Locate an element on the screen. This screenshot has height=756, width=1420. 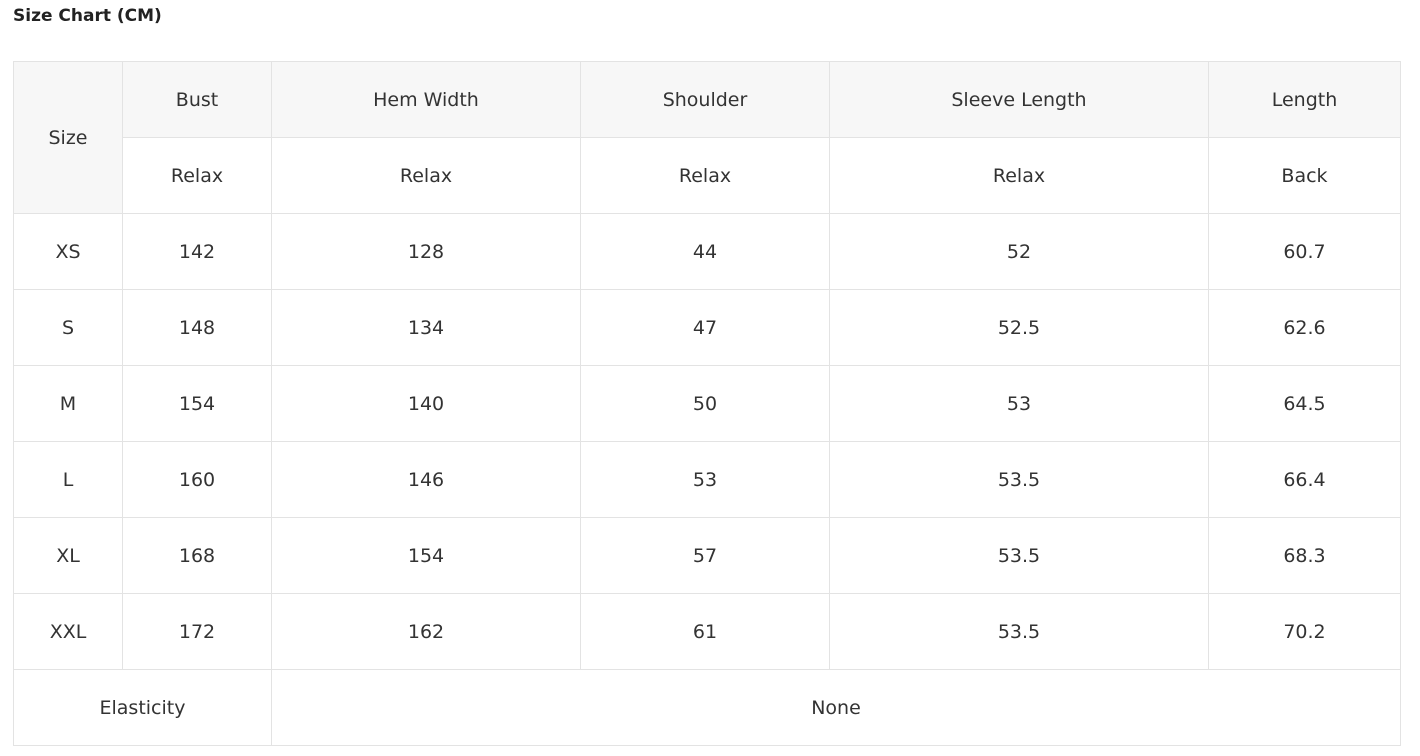
value-cell: 134 is located at coordinates (426, 327).